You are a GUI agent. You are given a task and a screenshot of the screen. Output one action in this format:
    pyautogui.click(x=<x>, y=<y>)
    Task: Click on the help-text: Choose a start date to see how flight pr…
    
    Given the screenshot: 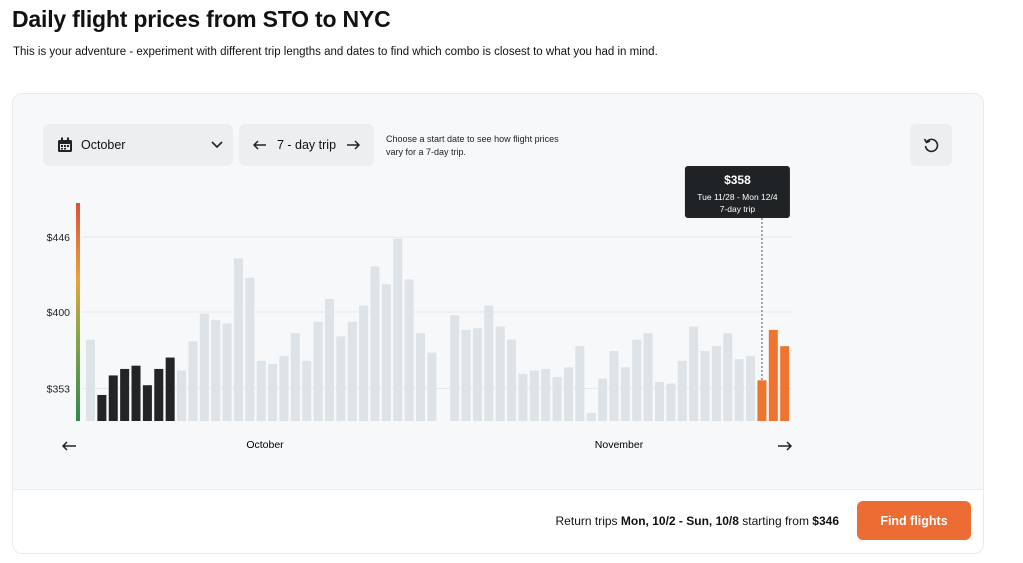 What is the action you would take?
    pyautogui.click(x=472, y=145)
    